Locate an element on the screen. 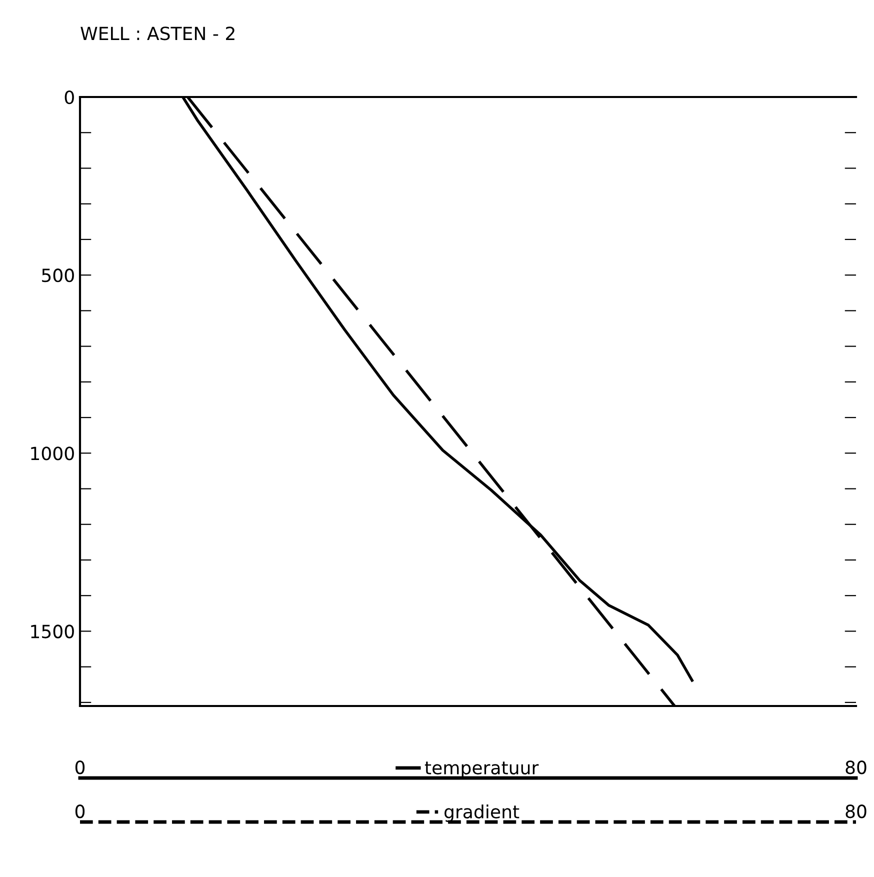 This screenshot has width=874, height=877. x2-tick-label: 80 is located at coordinates (856, 811).